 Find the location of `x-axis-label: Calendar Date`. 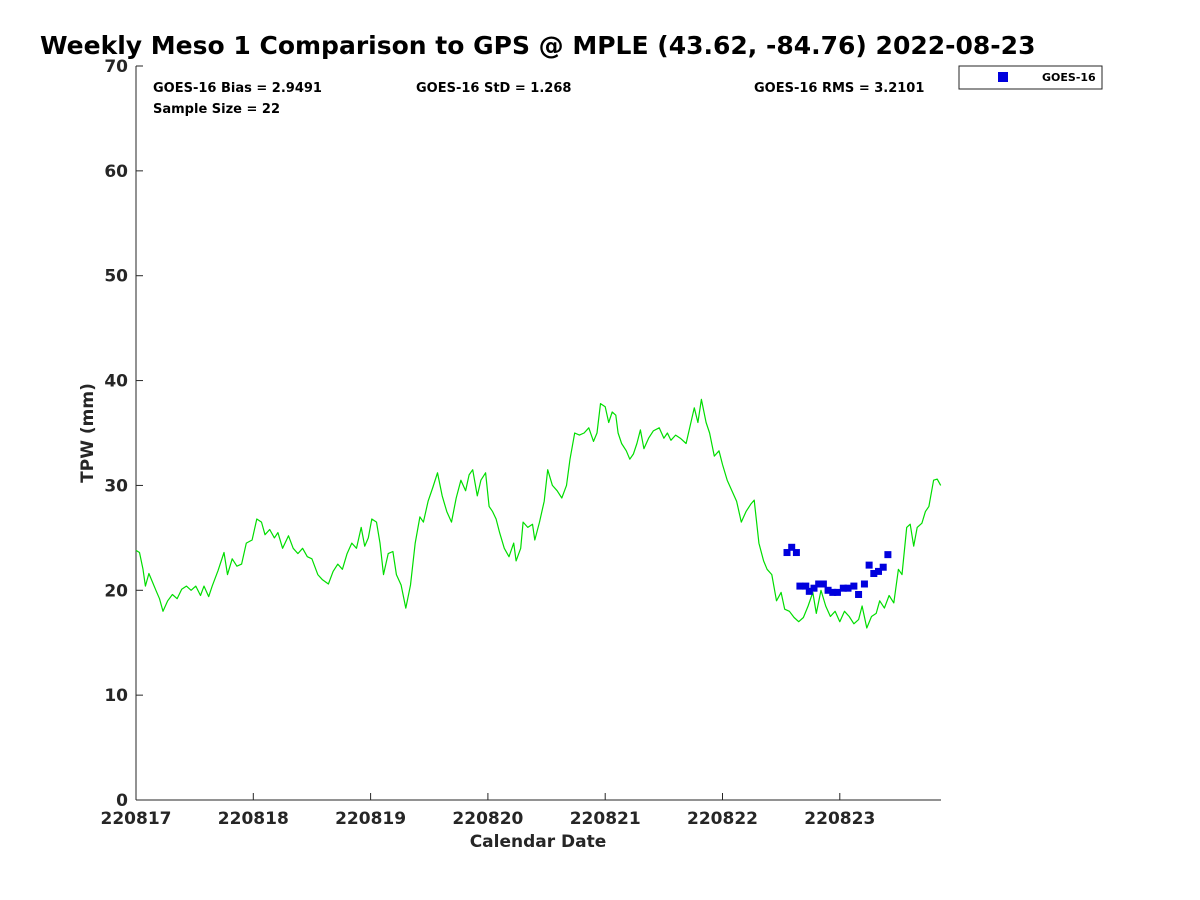

x-axis-label: Calendar Date is located at coordinates (538, 842).